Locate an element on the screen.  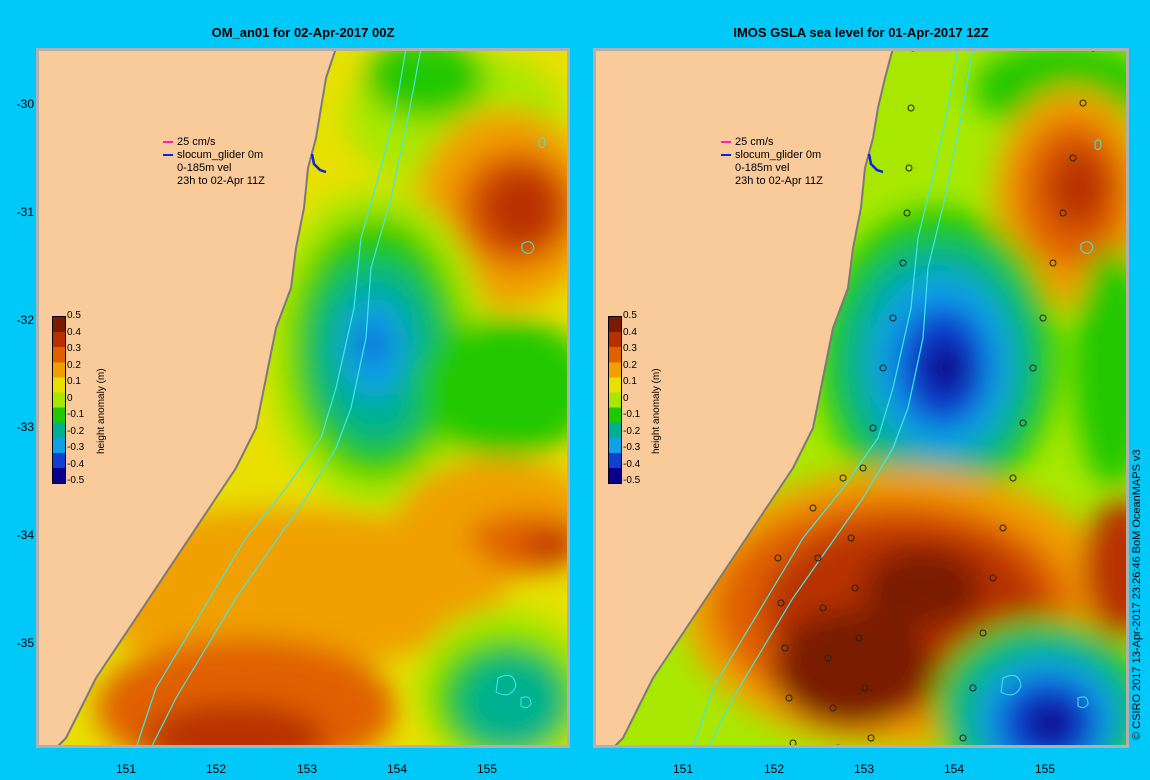
colorbar-right-title: height anomaly (m) is located at coordinates (656, 411).